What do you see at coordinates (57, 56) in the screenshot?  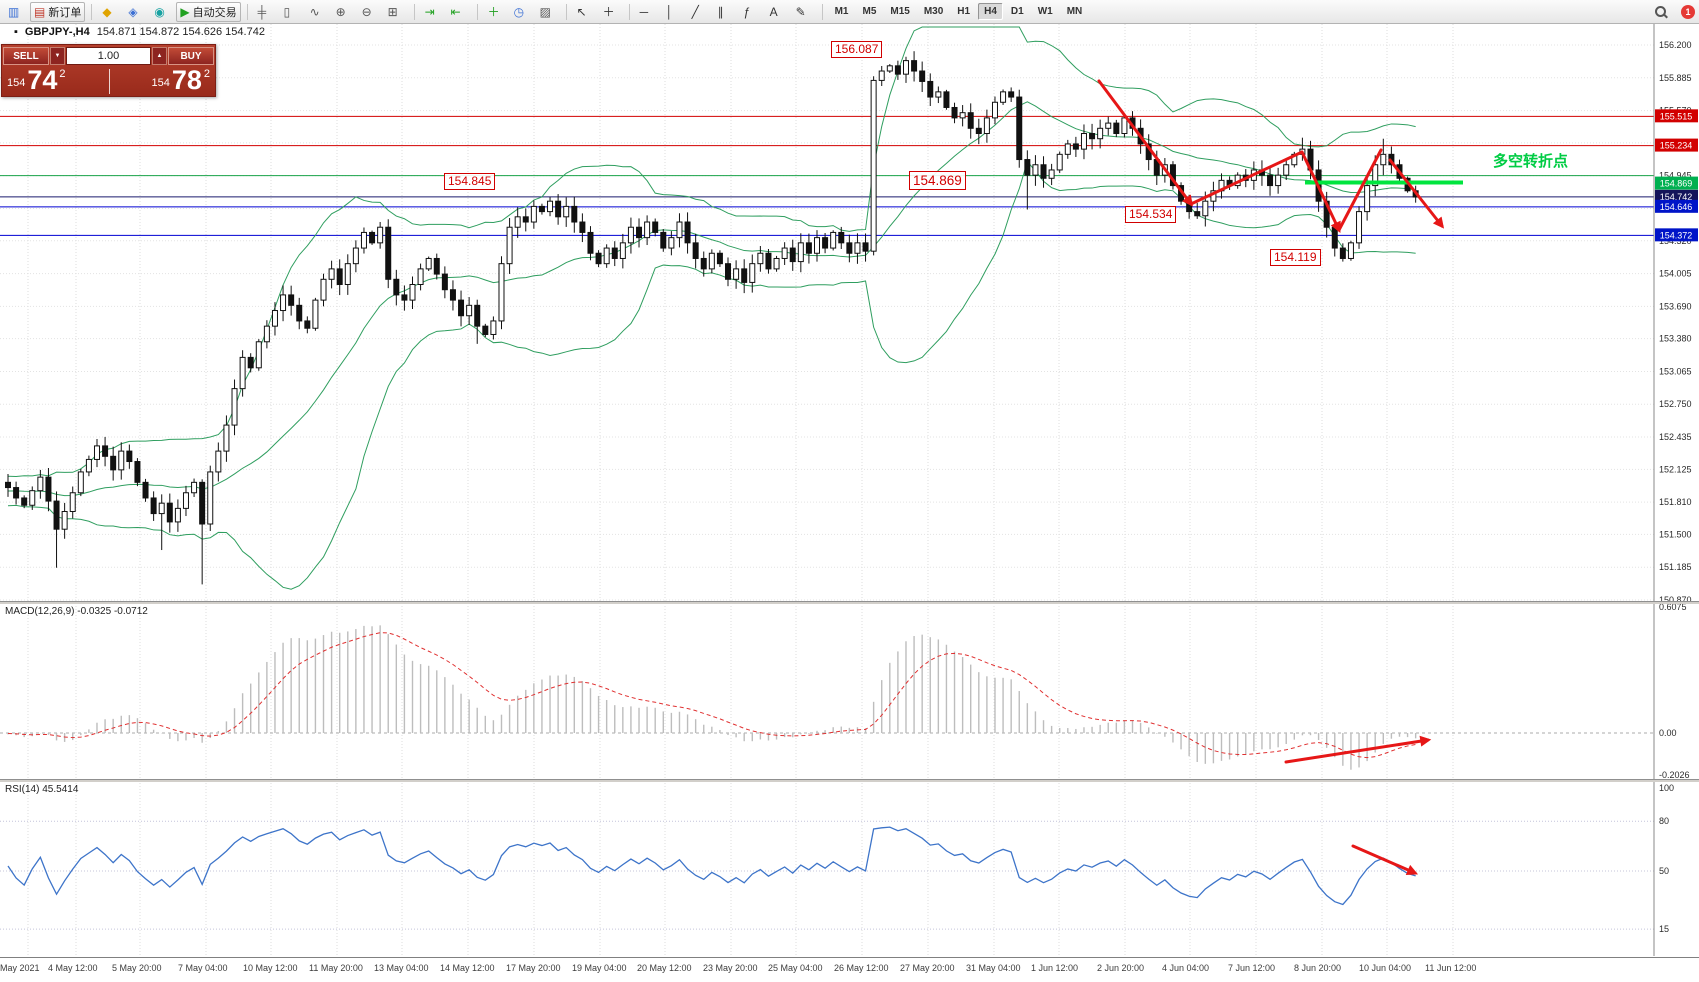 I see `volume-decrease-button: ▼` at bounding box center [57, 56].